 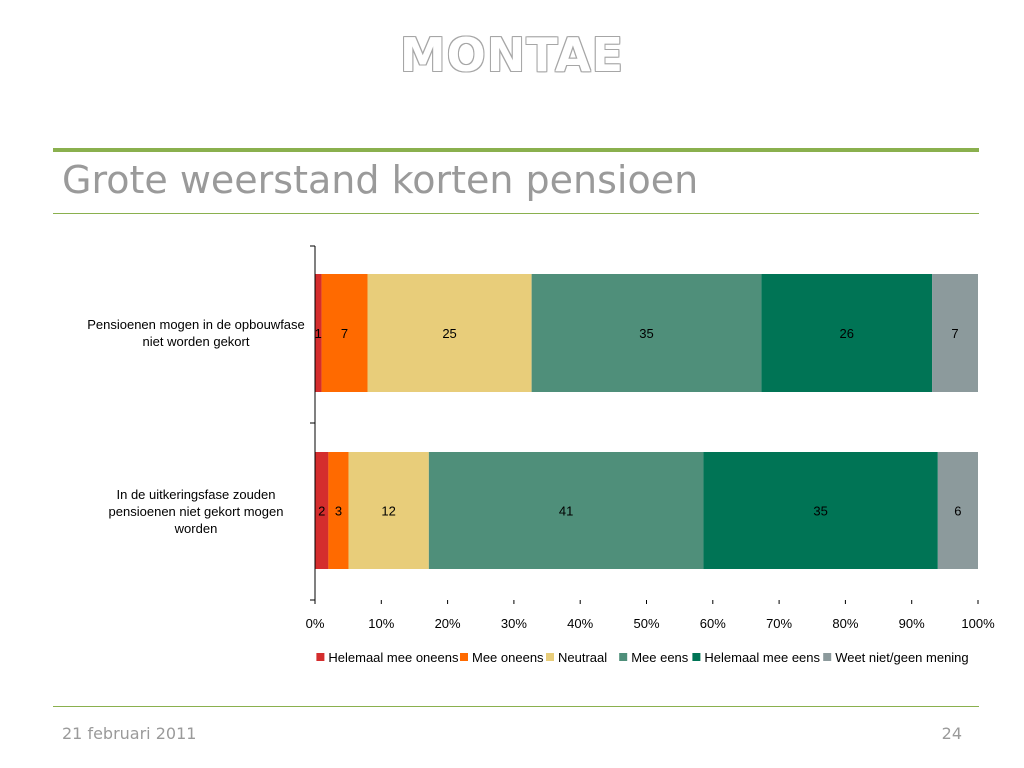 I want to click on x-tick-label: 0%, so click(x=315, y=623).